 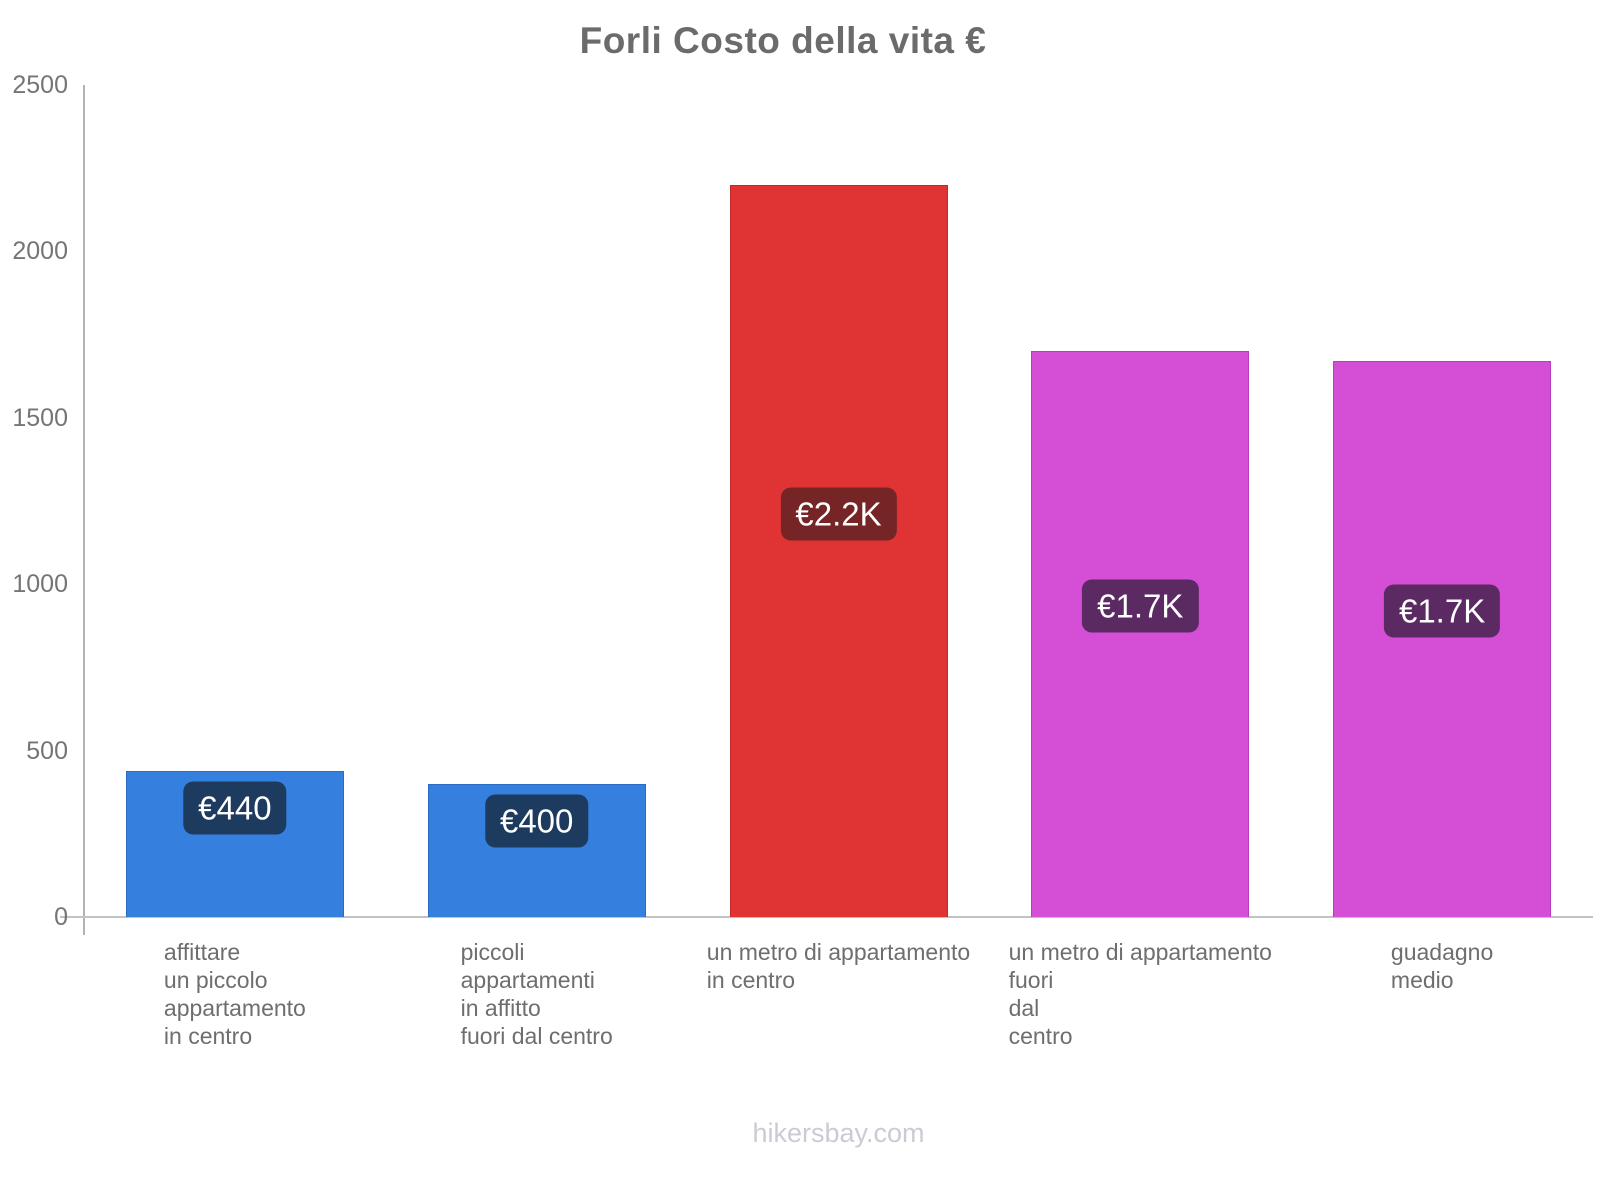 What do you see at coordinates (783, 40) in the screenshot?
I see `chart-title: Forli Costo della vita €` at bounding box center [783, 40].